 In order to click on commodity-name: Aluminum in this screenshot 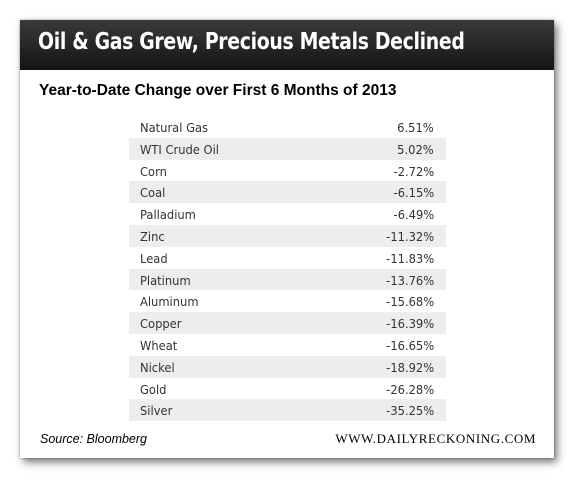, I will do `click(169, 302)`.